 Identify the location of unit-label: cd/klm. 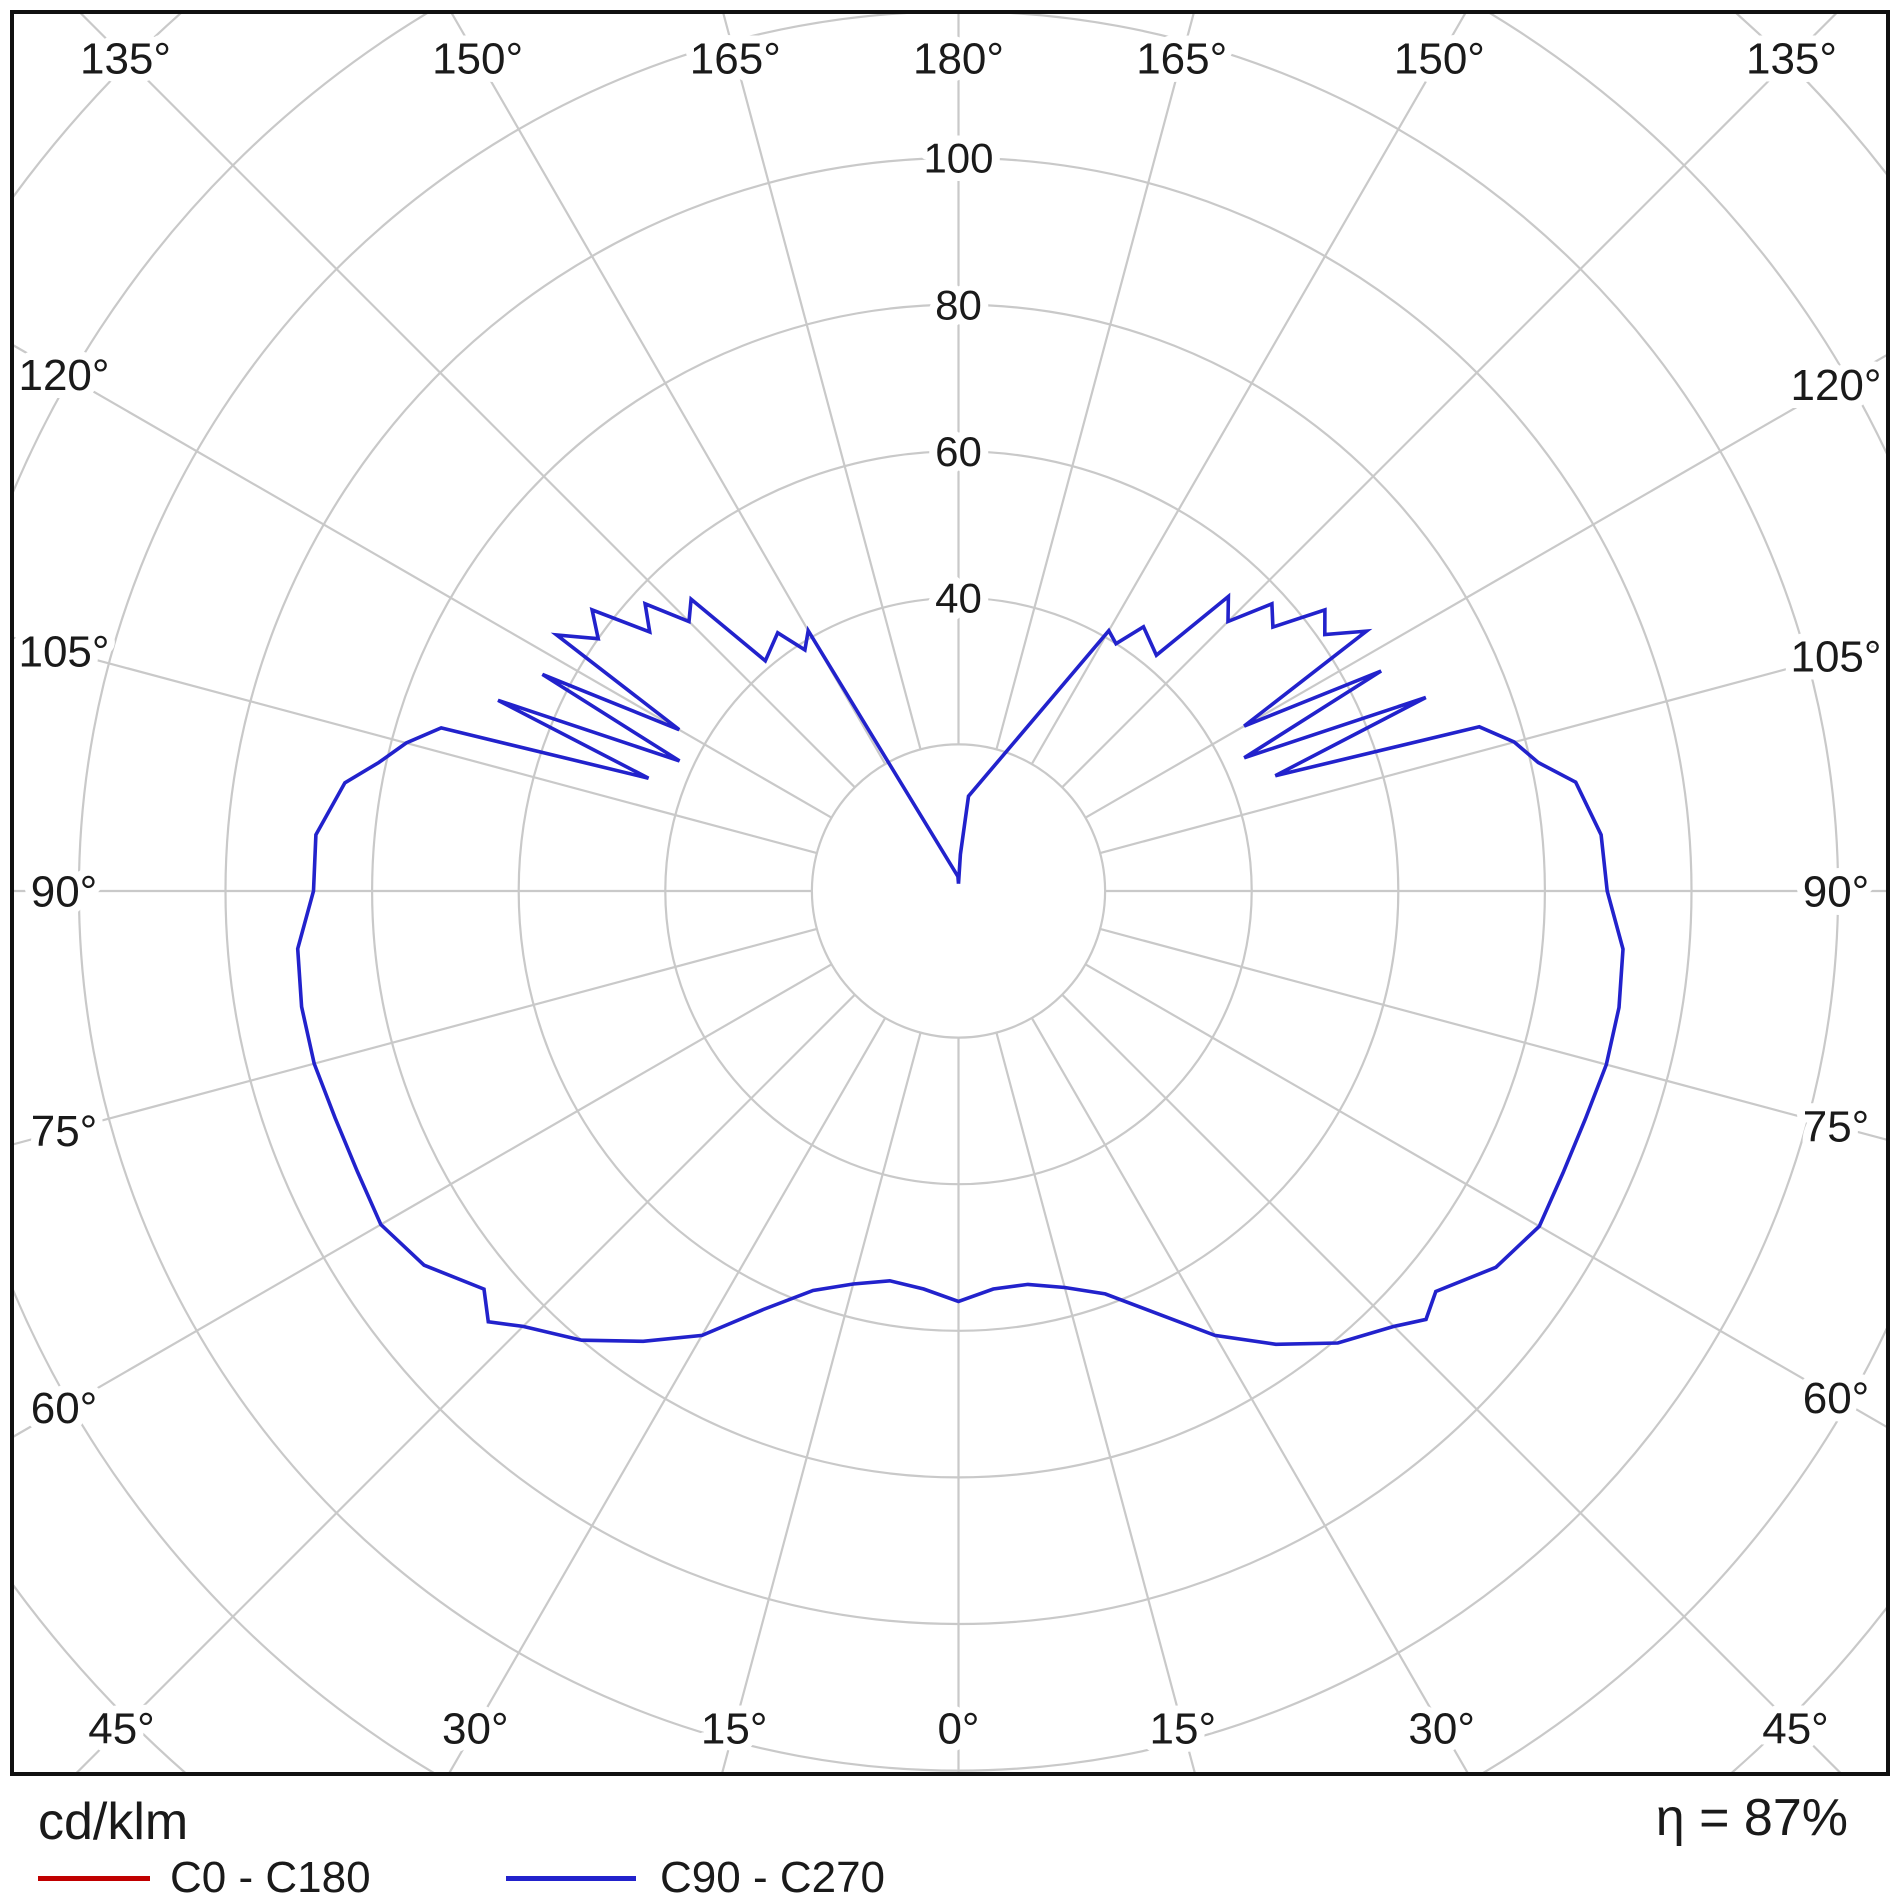
(113, 1822).